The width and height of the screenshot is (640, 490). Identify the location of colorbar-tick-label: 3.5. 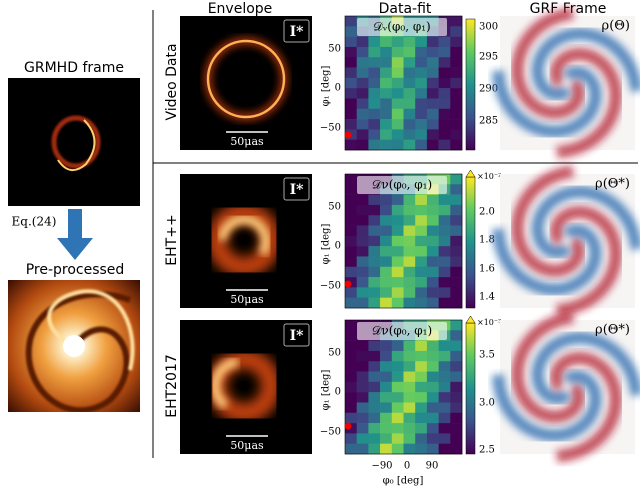
(487, 355).